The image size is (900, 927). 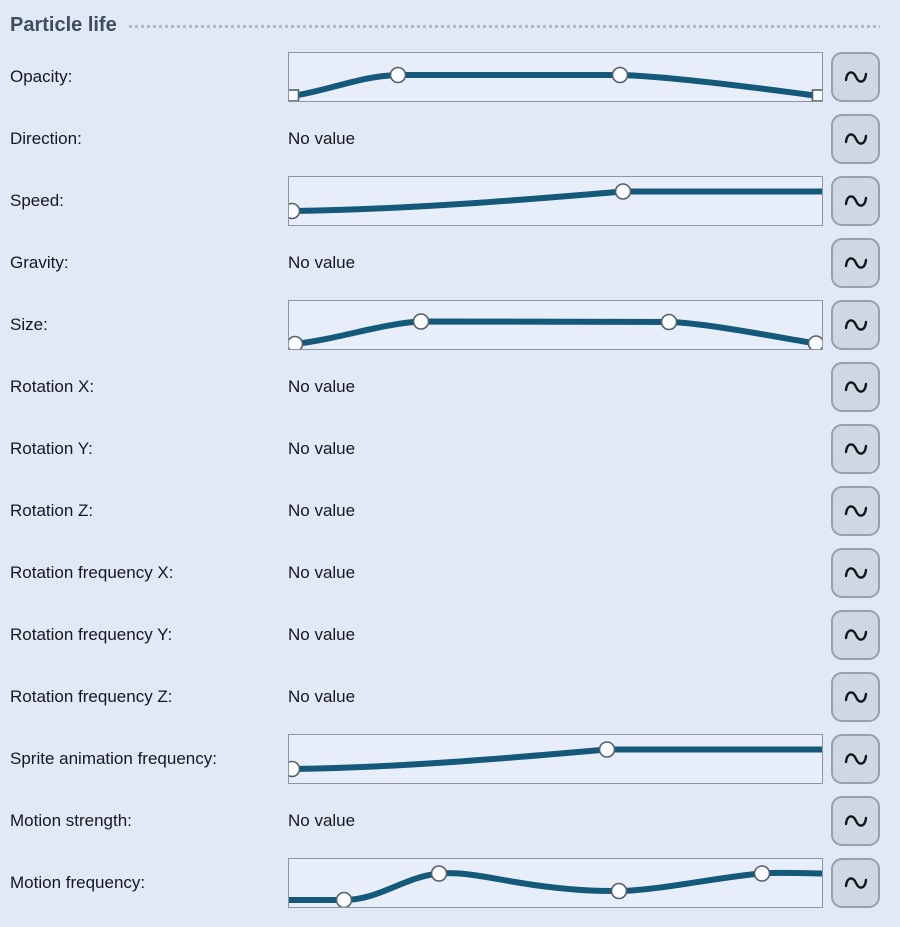 I want to click on curve-editor-button-sprite-animation-frequency, so click(x=855, y=759).